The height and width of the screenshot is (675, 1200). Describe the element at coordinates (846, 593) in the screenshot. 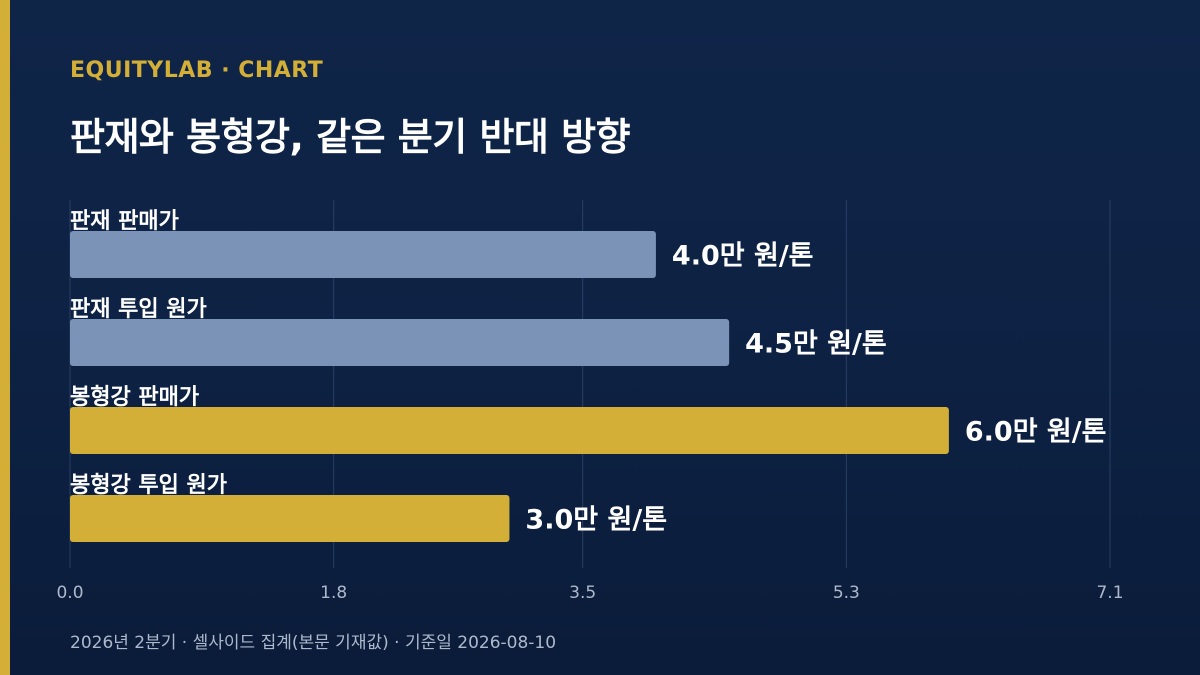

I see `x-tick-label: 5.3` at that location.